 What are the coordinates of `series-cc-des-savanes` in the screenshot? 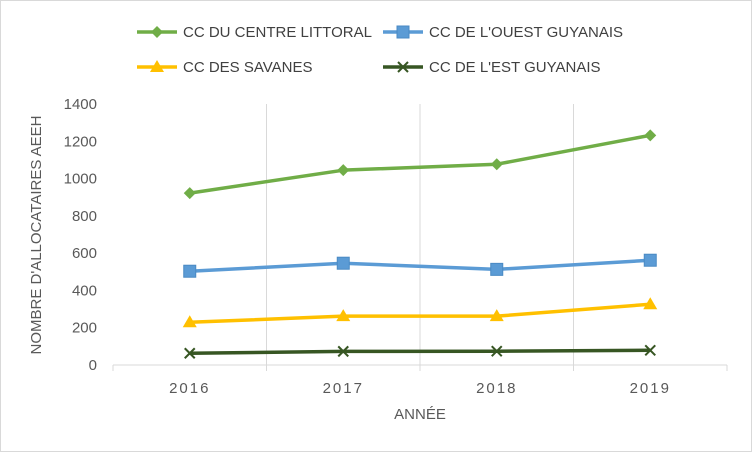 It's located at (420, 312).